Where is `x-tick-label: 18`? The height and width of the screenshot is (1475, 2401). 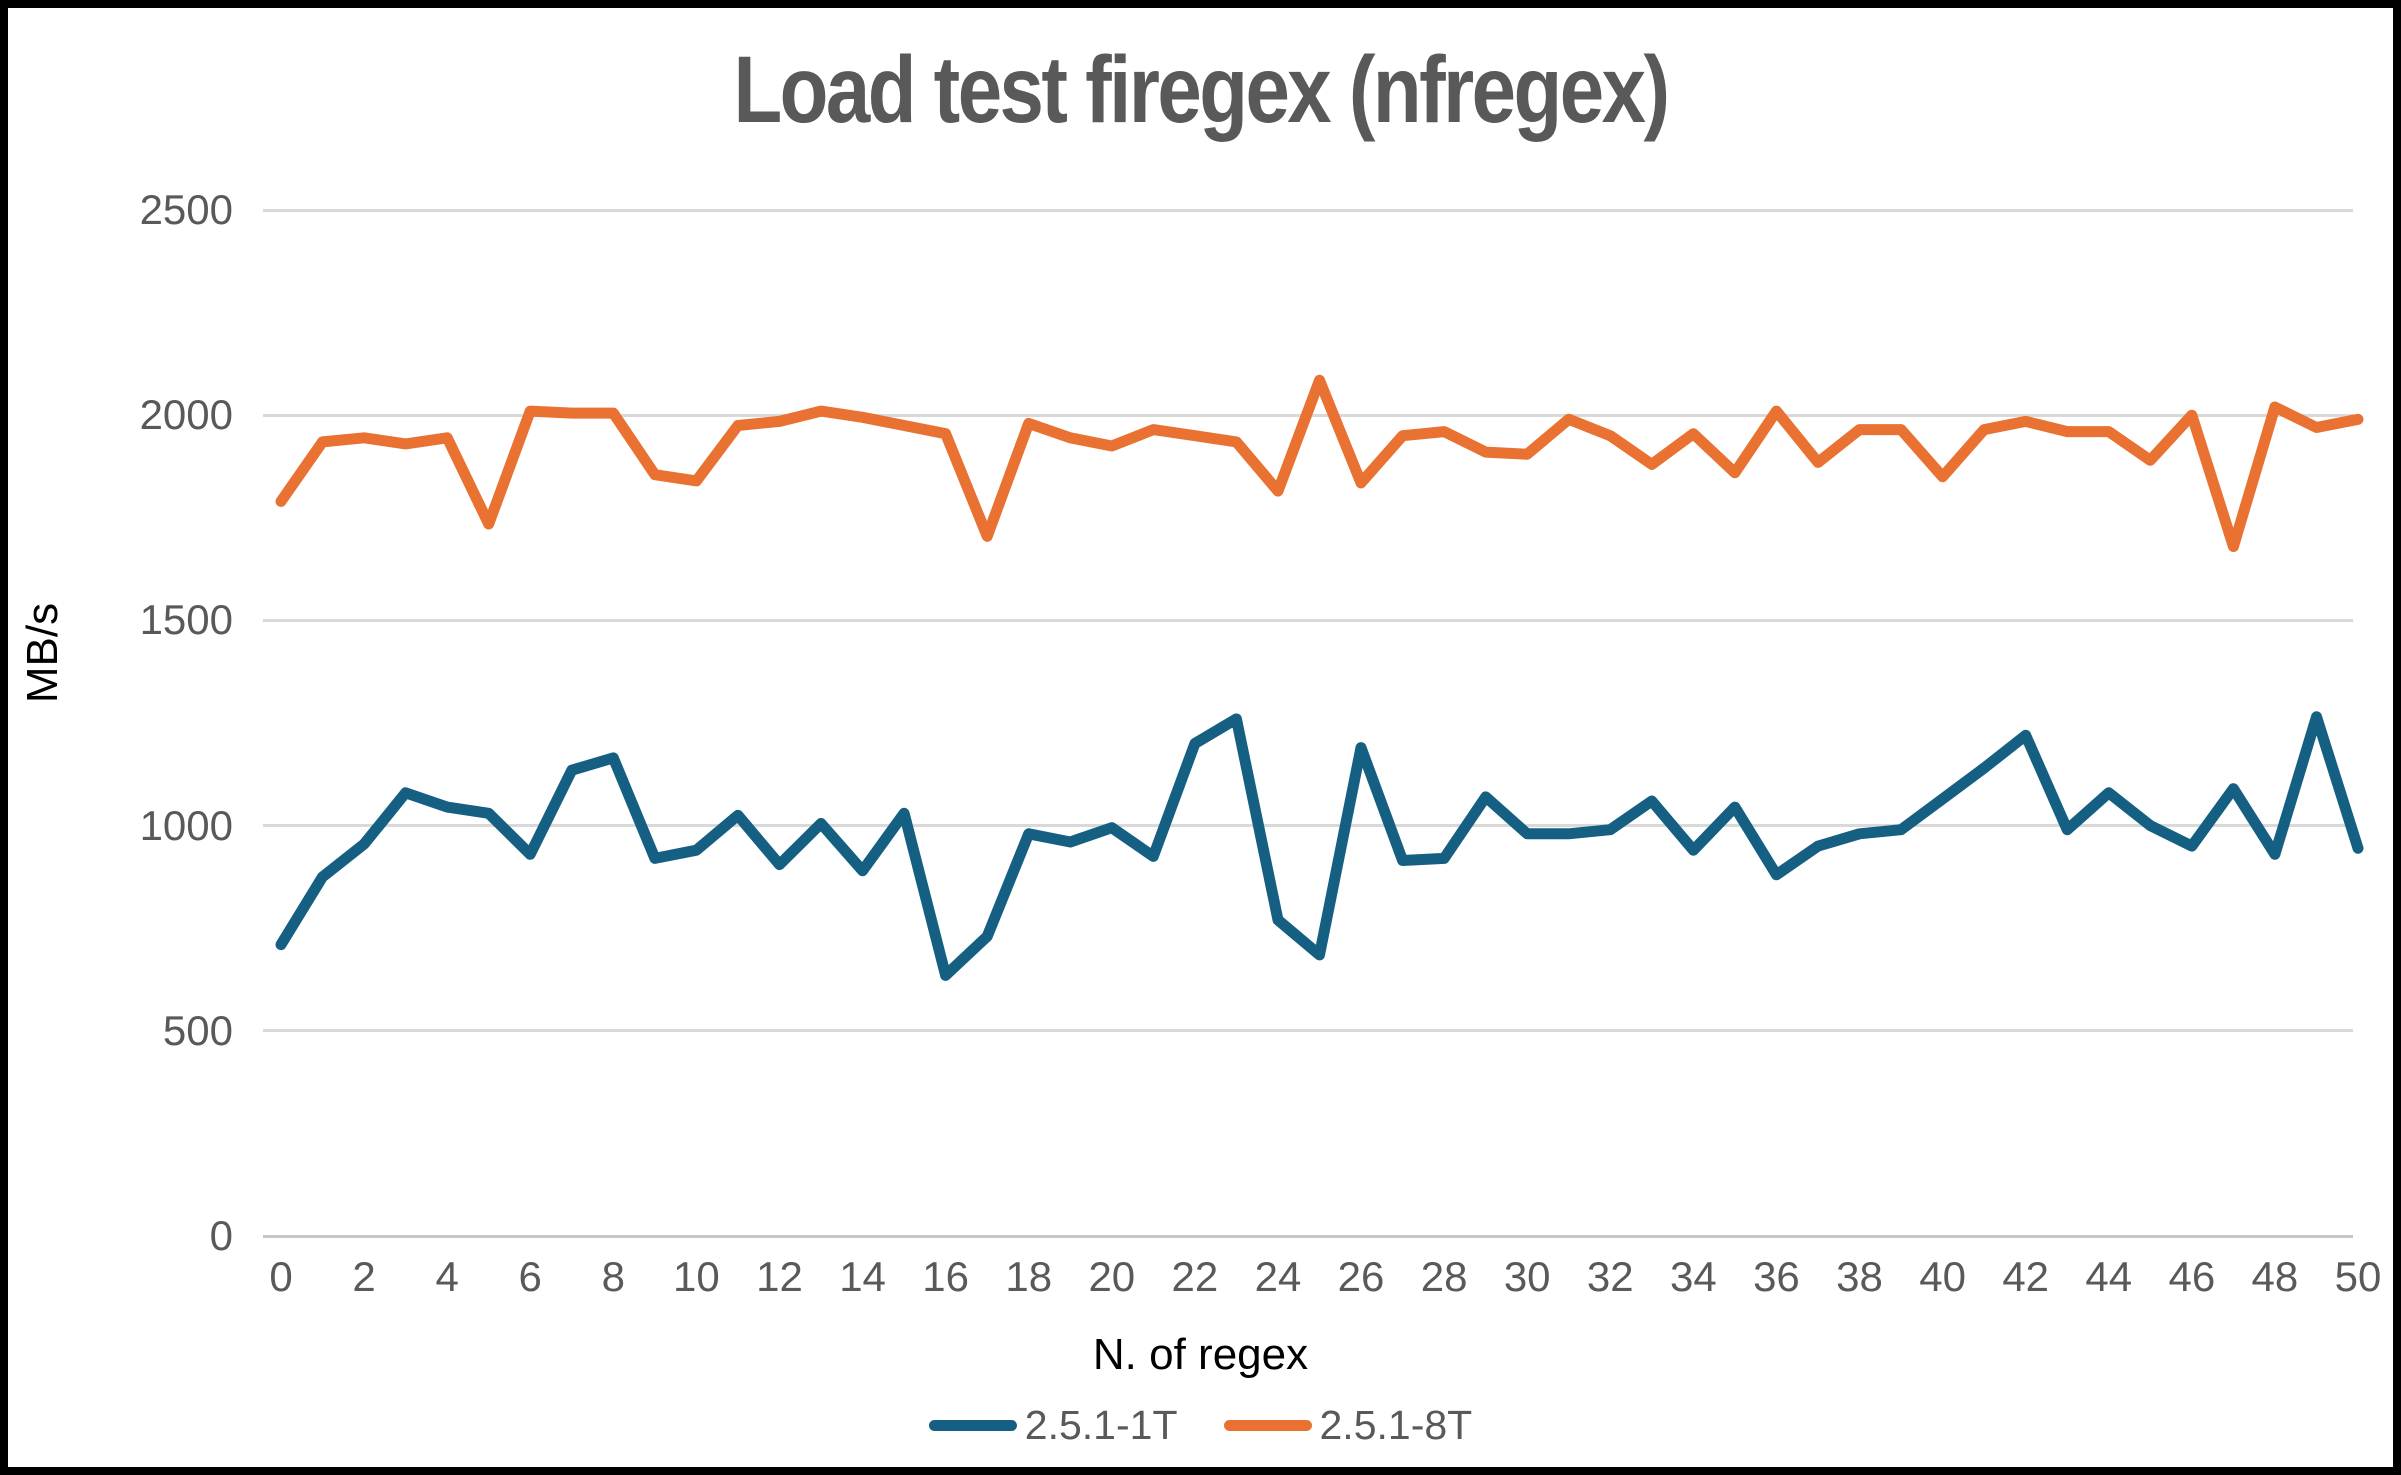
x-tick-label: 18 is located at coordinates (1029, 1276).